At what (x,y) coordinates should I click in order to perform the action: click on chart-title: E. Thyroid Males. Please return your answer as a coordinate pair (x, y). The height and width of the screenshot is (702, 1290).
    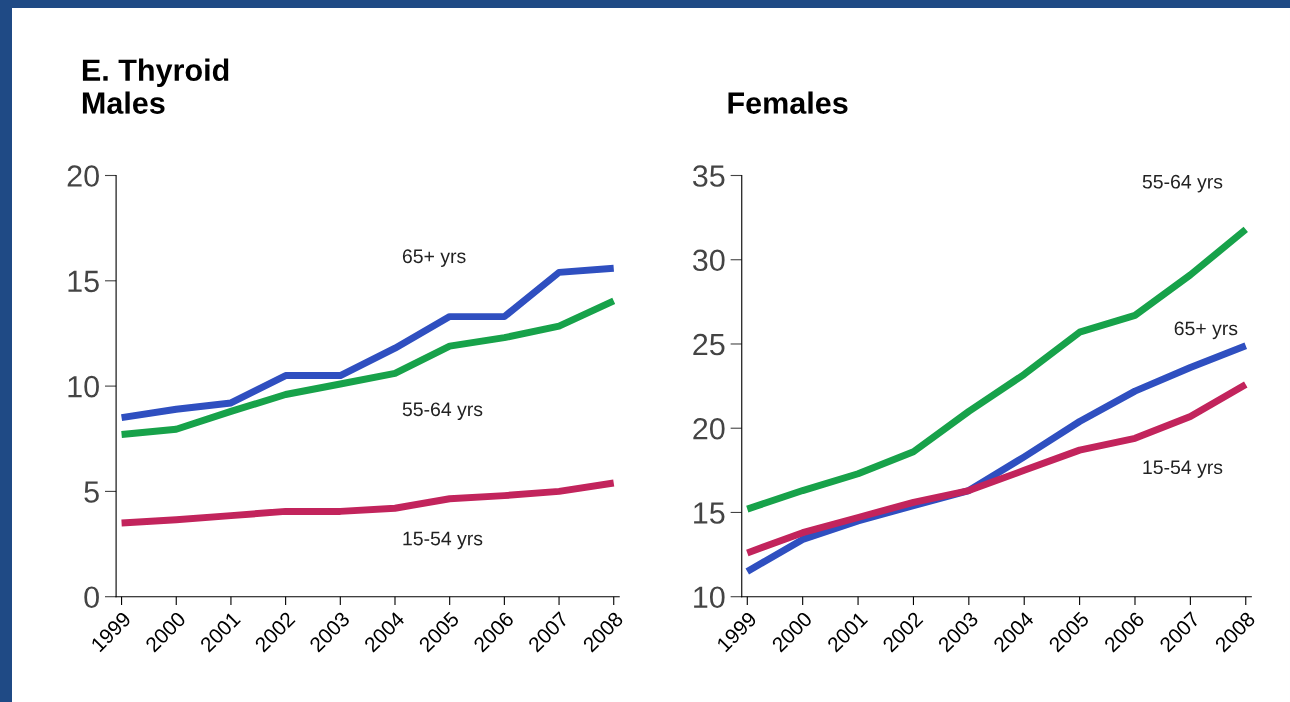
    Looking at the image, I should click on (155, 86).